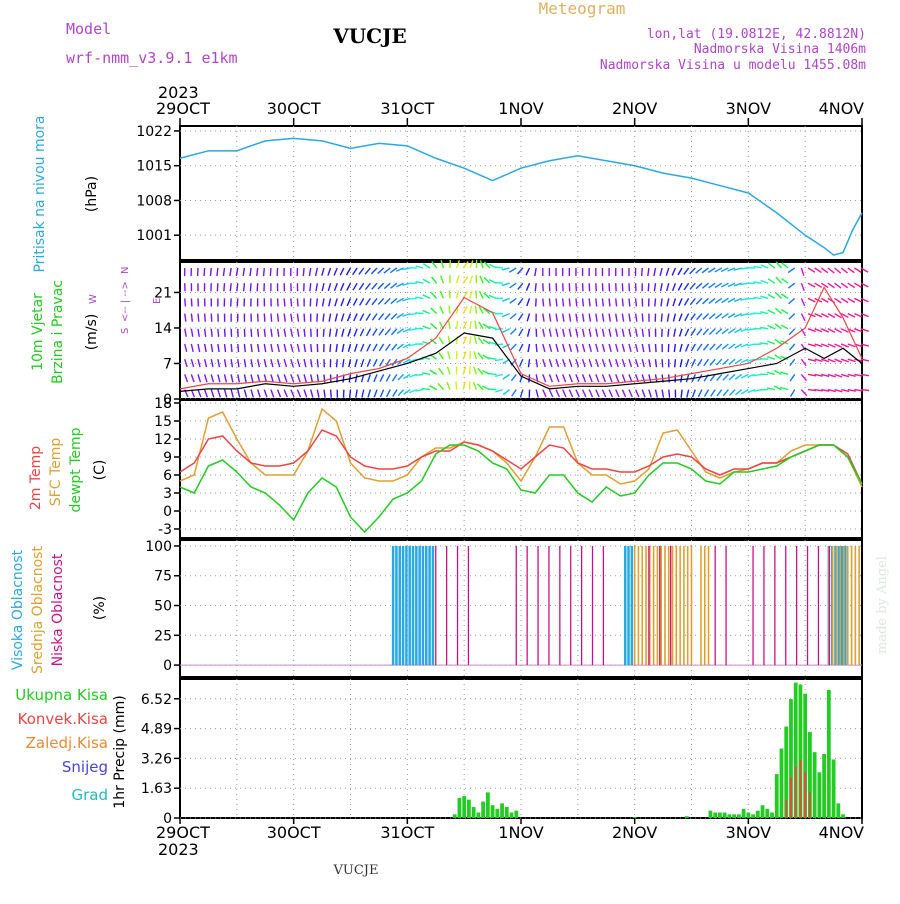  What do you see at coordinates (63, 719) in the screenshot?
I see `precip-legend-conv: Konvek.Kisa` at bounding box center [63, 719].